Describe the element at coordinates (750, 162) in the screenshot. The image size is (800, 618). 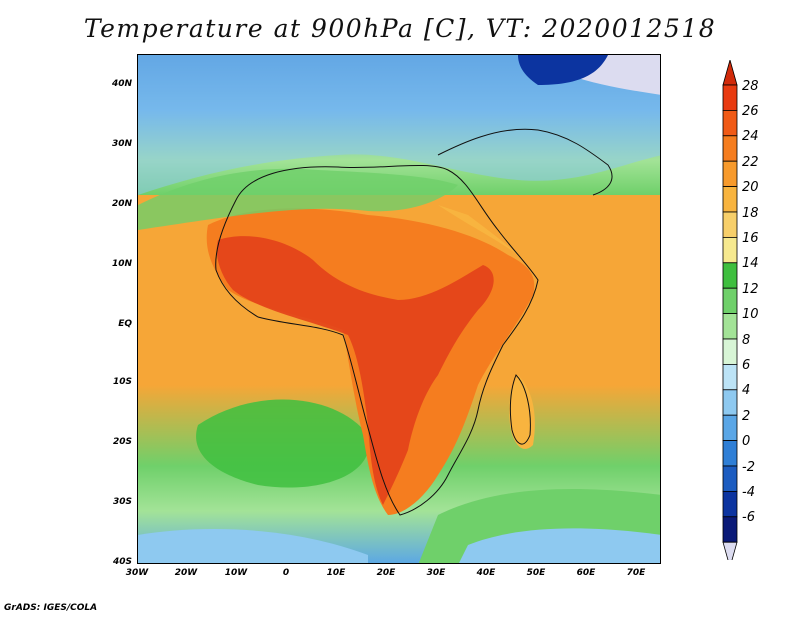
I see `colorbar-label-22: 22` at that location.